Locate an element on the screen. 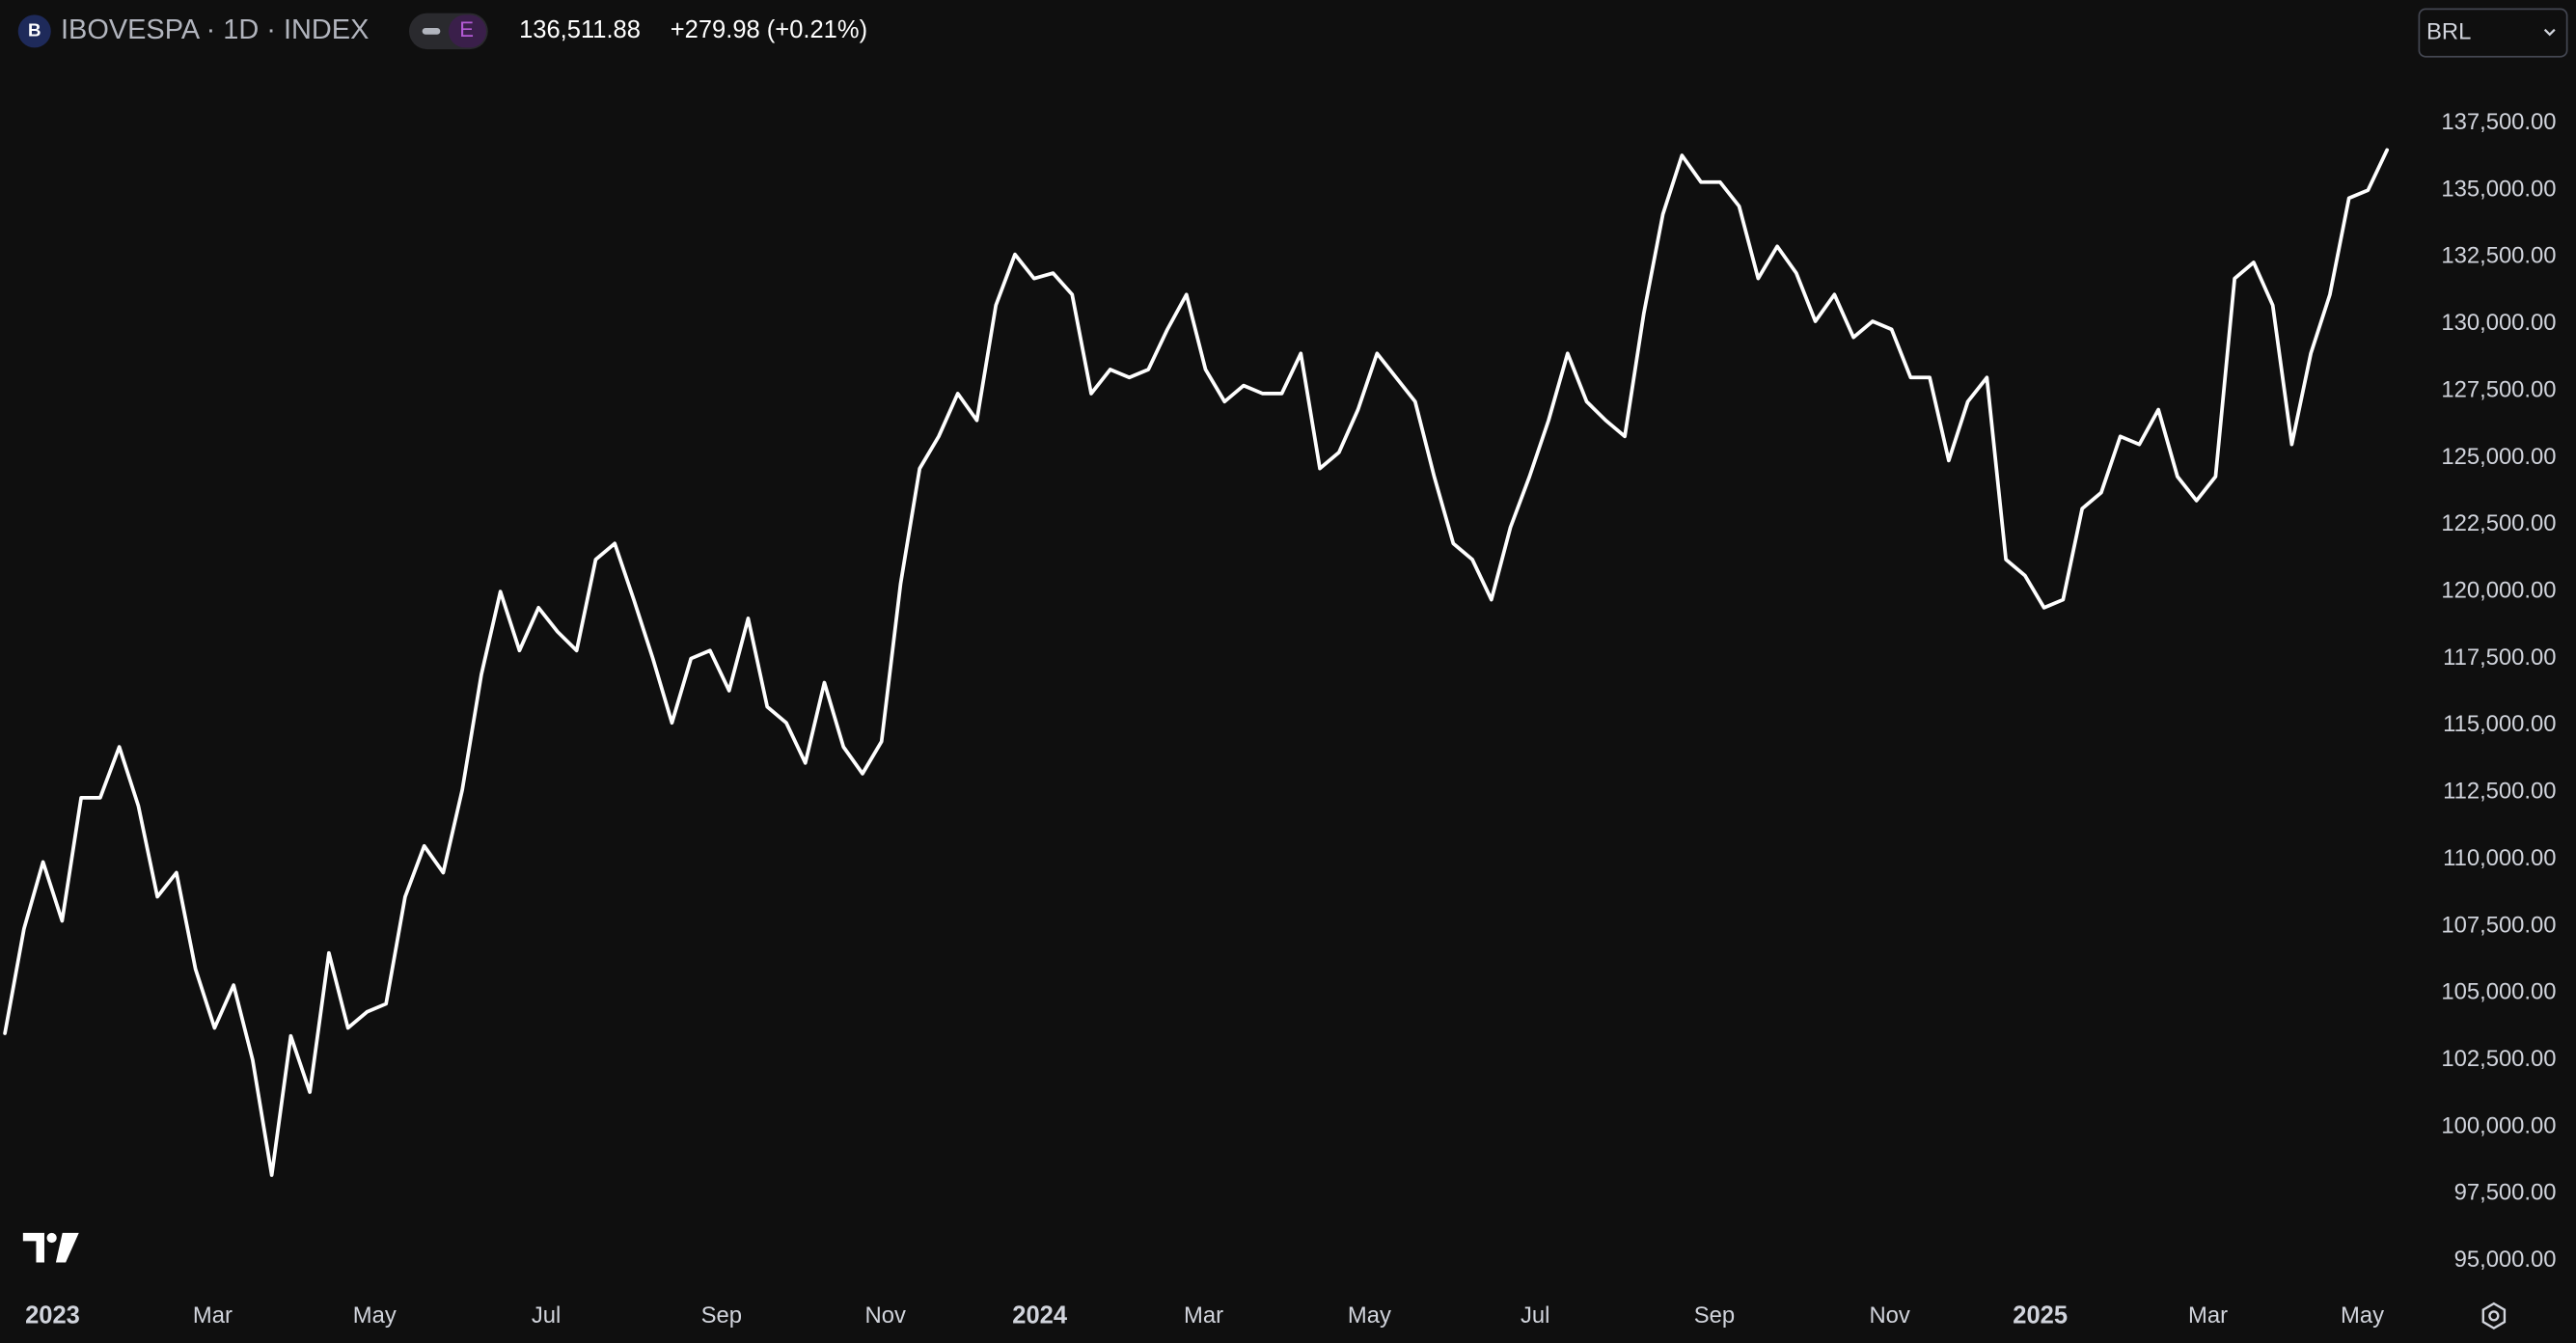 The height and width of the screenshot is (1343, 2576). y-tick-label: 125,000.00 is located at coordinates (2498, 457).